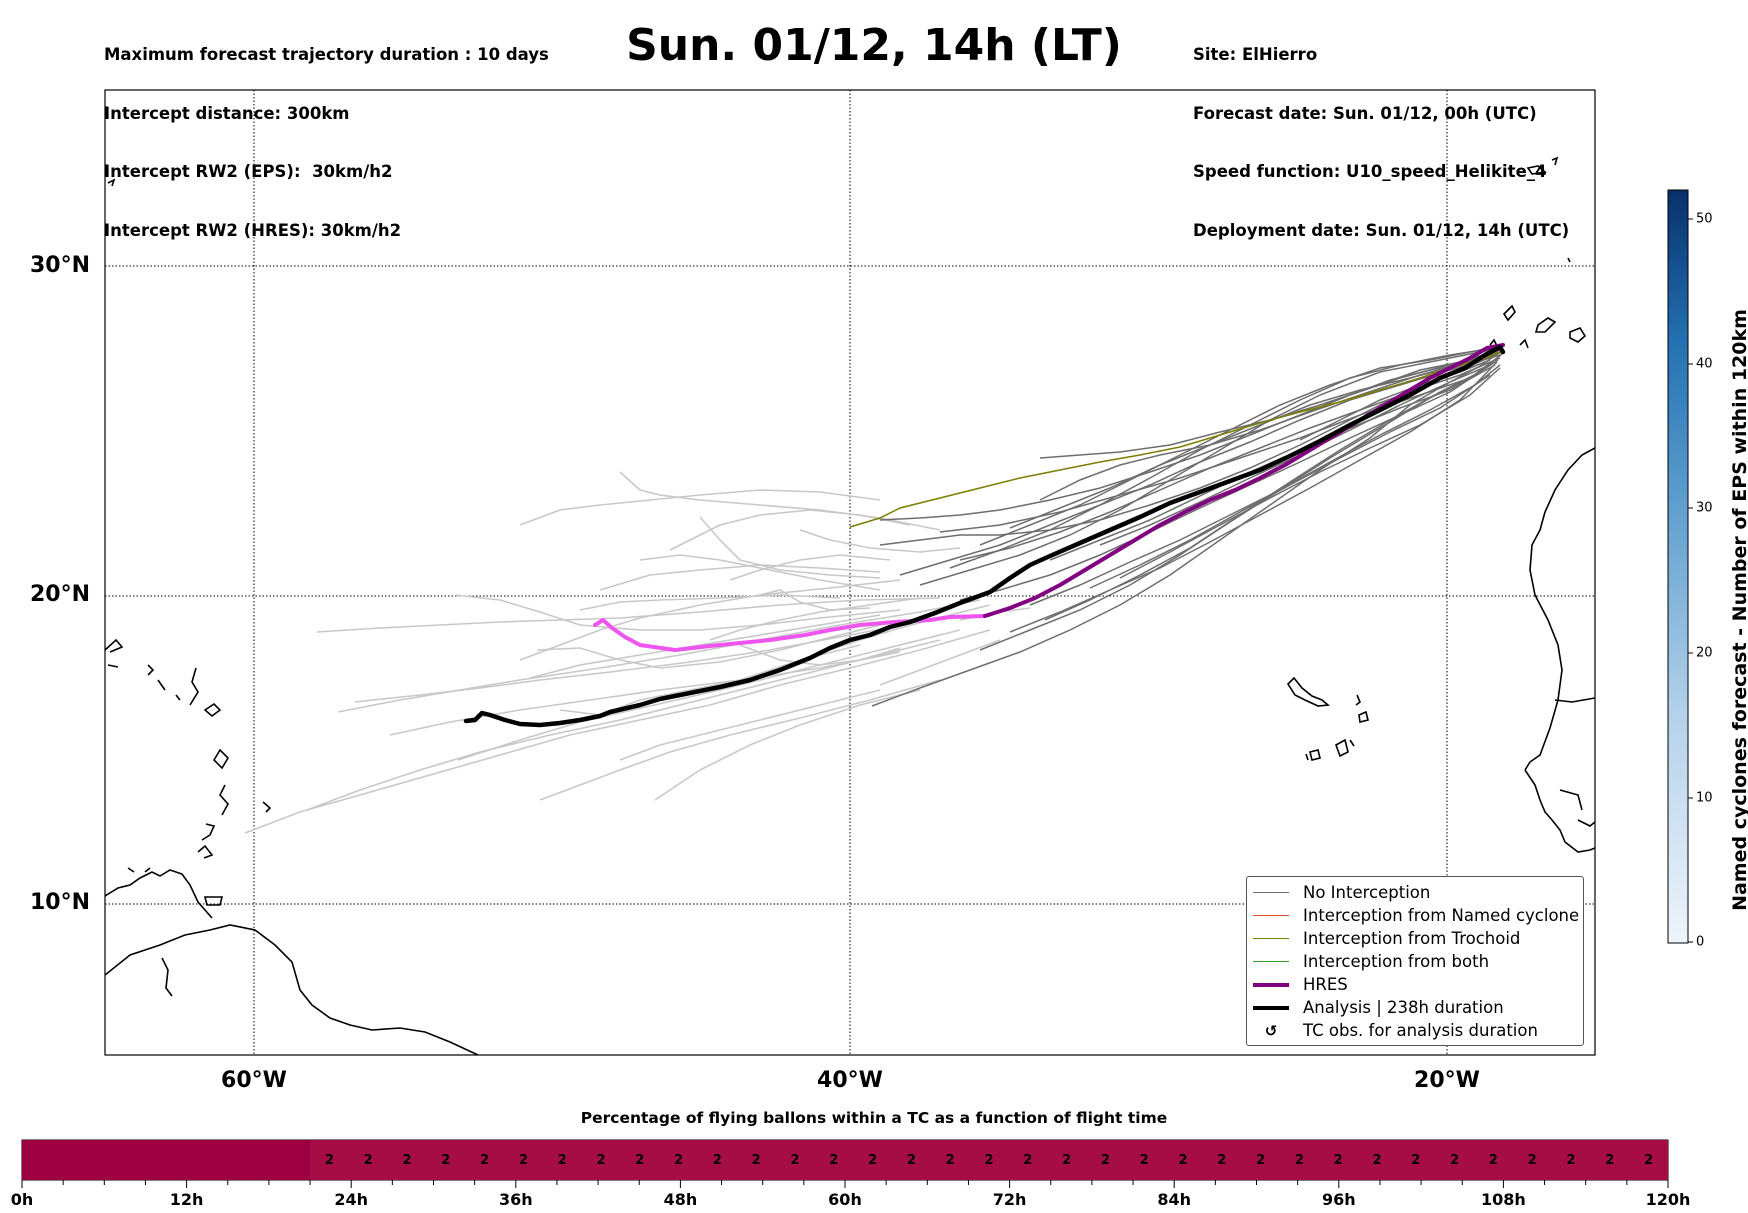  What do you see at coordinates (166, 1160) in the screenshot?
I see `bar-segment` at bounding box center [166, 1160].